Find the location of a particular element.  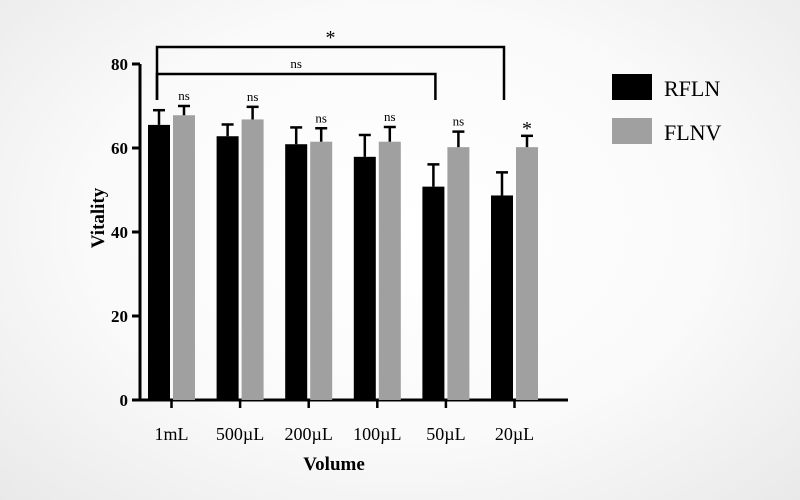

y-tick-label: 20 is located at coordinates (119, 316).